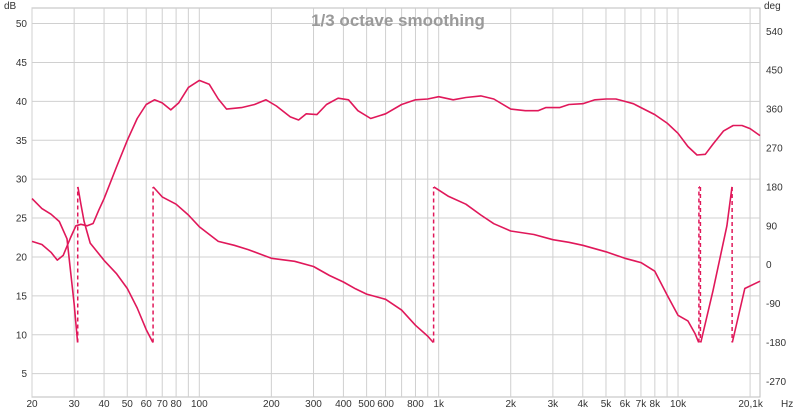 This screenshot has width=800, height=411. Describe the element at coordinates (774, 110) in the screenshot. I see `right-y-tick-label: 360` at that location.